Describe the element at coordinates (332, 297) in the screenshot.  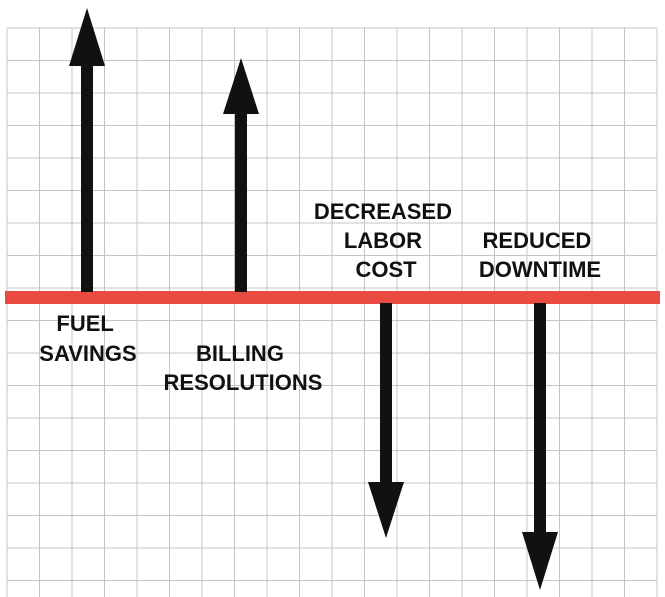
I see `baseline` at that location.